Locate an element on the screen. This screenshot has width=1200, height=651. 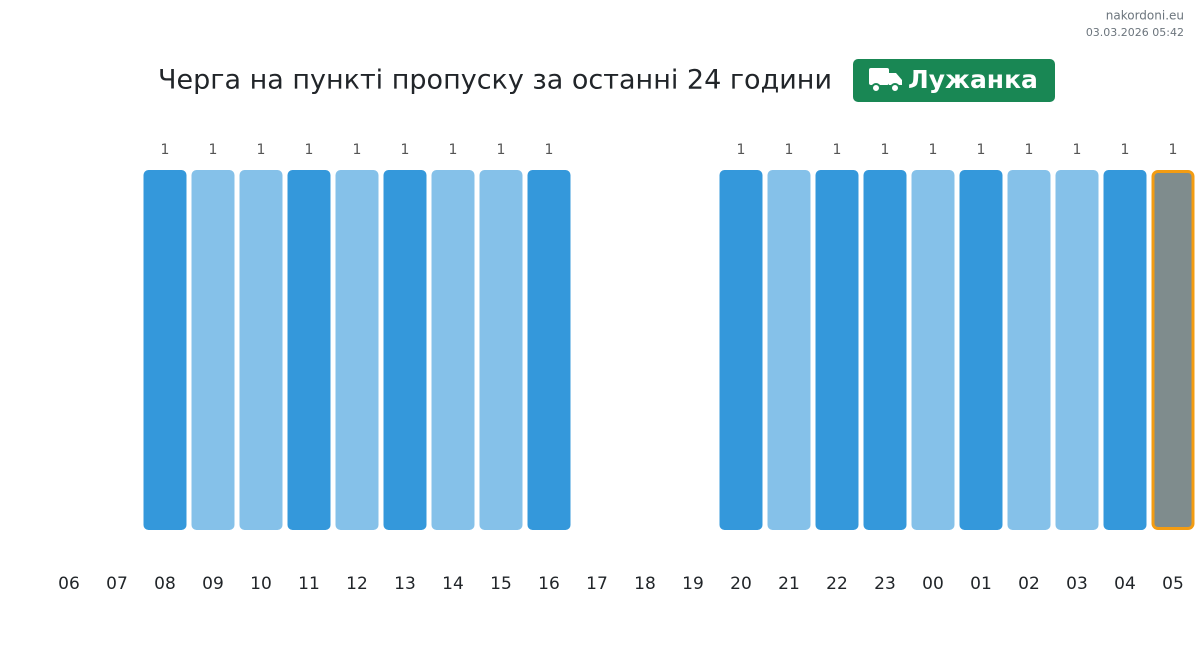
x-tick-label: 17 is located at coordinates (597, 584).